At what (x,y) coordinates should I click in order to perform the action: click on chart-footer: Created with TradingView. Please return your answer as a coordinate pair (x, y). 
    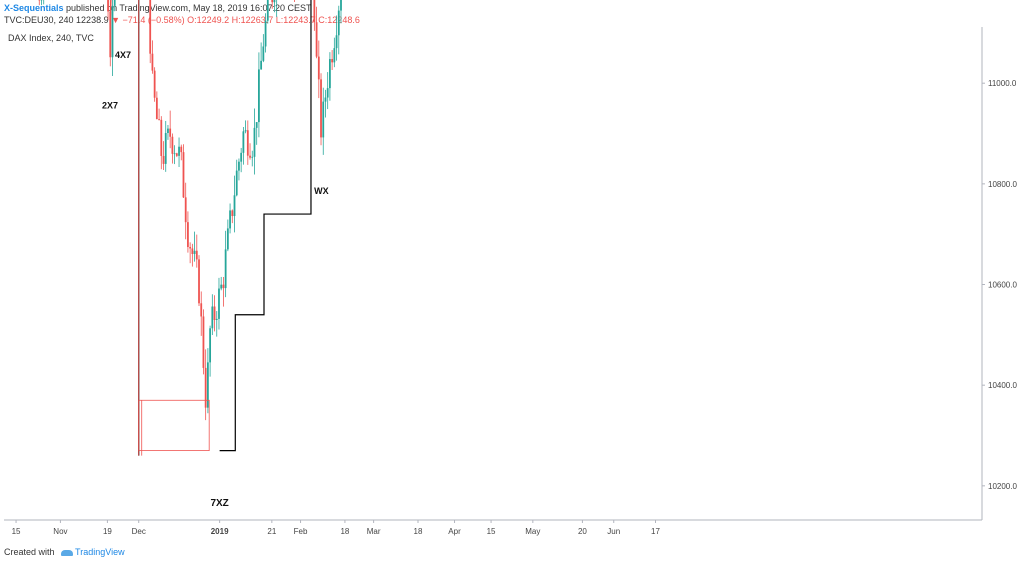
    Looking at the image, I should click on (64, 552).